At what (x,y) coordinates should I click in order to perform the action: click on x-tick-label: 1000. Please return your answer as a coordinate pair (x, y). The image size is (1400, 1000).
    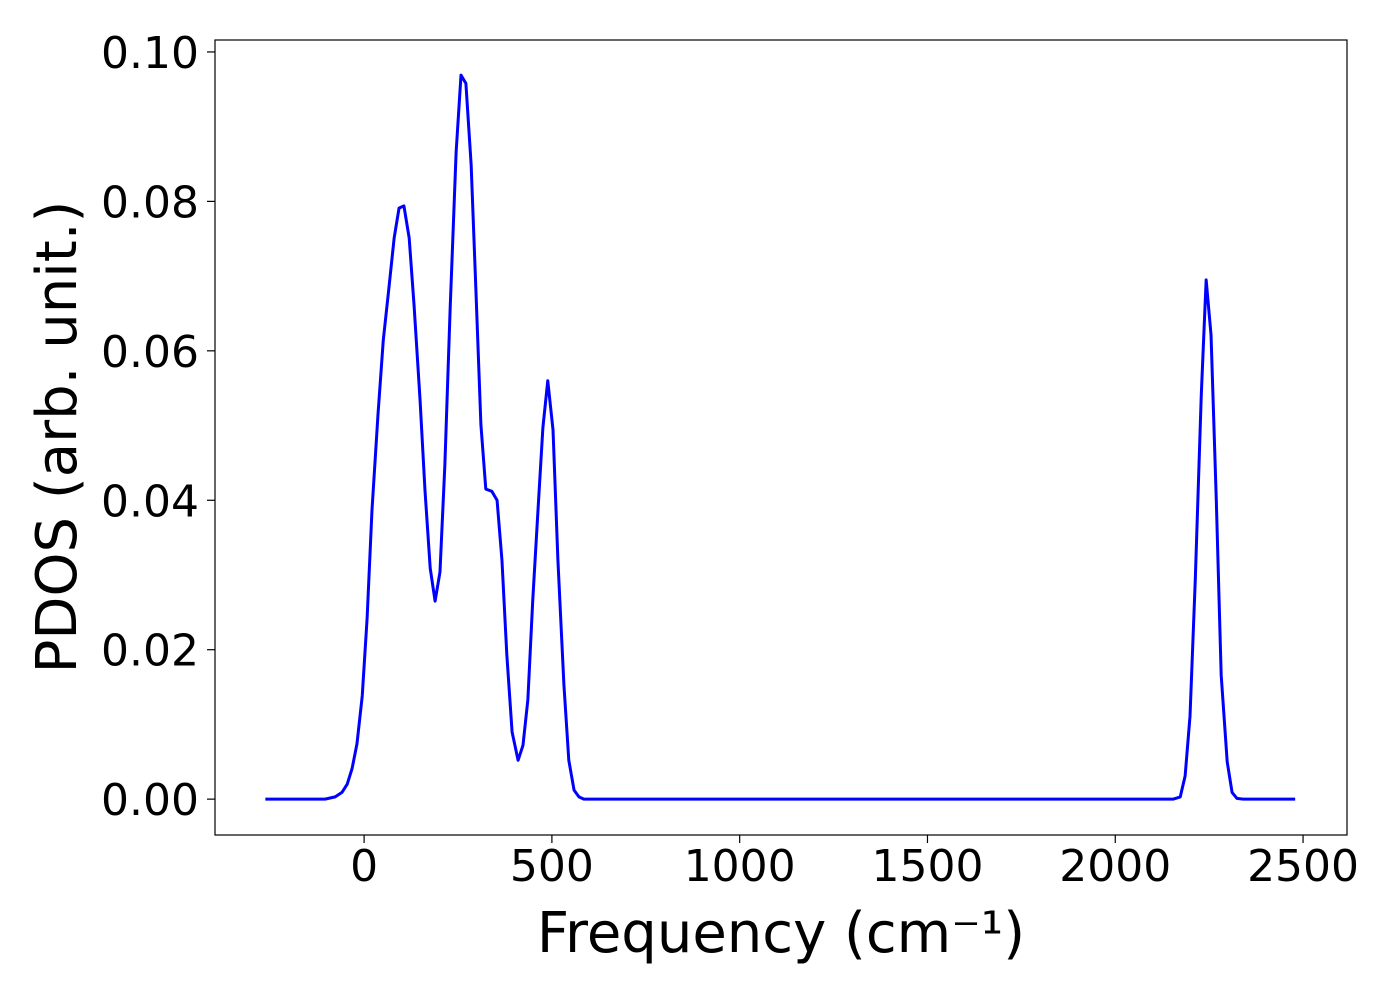
    Looking at the image, I should click on (740, 866).